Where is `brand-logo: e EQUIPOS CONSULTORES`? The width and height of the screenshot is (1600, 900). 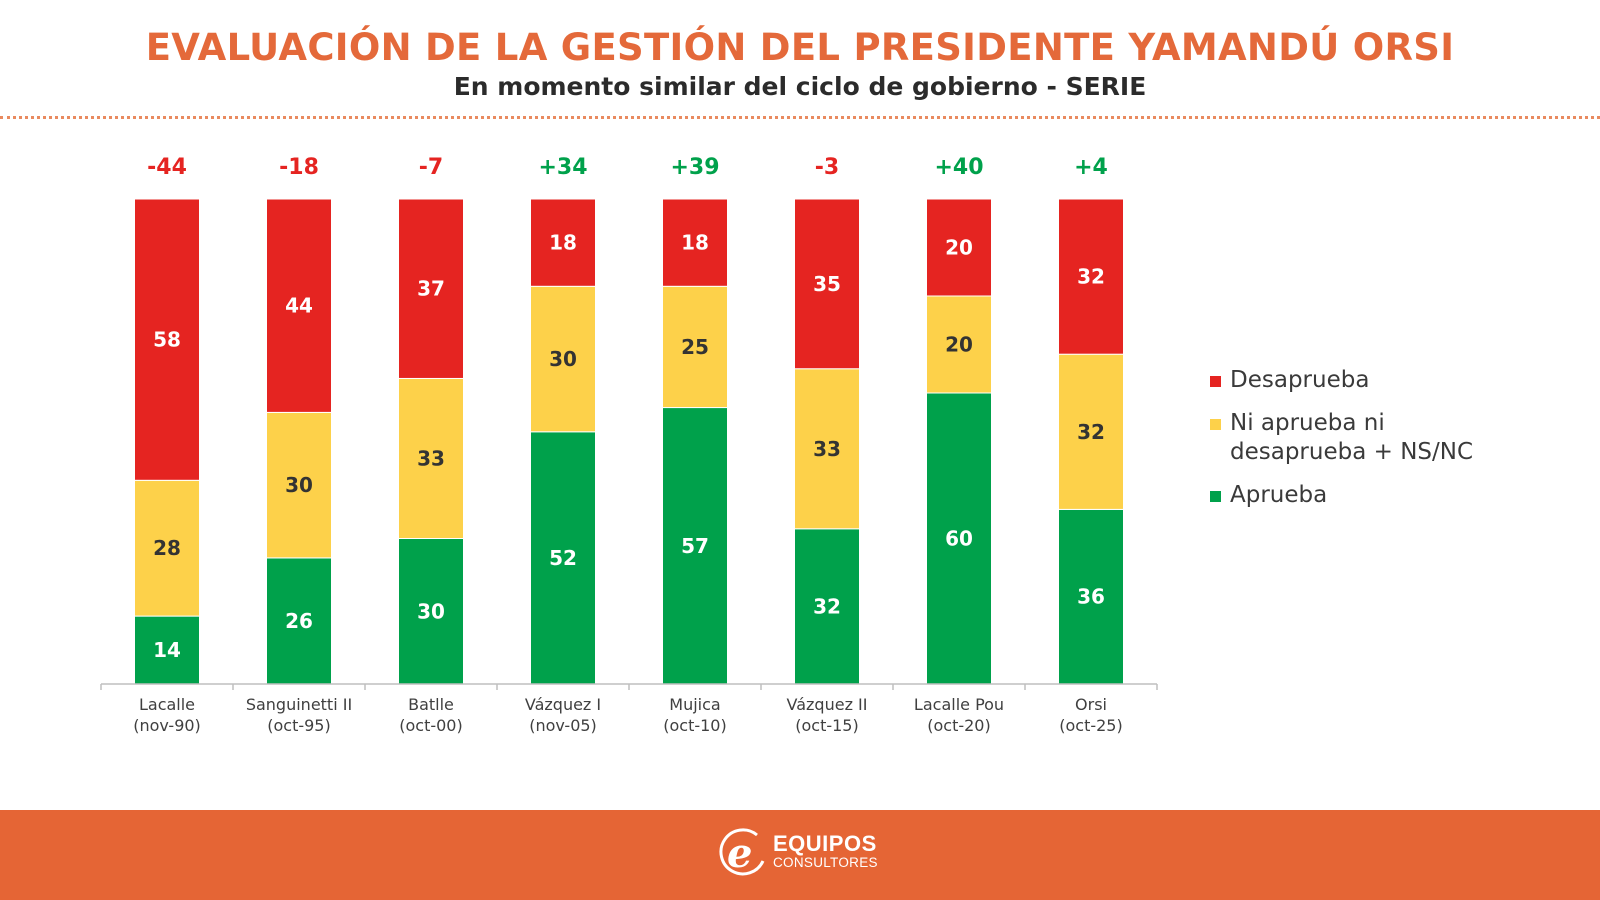 brand-logo: e EQUIPOS CONSULTORES is located at coordinates (795, 851).